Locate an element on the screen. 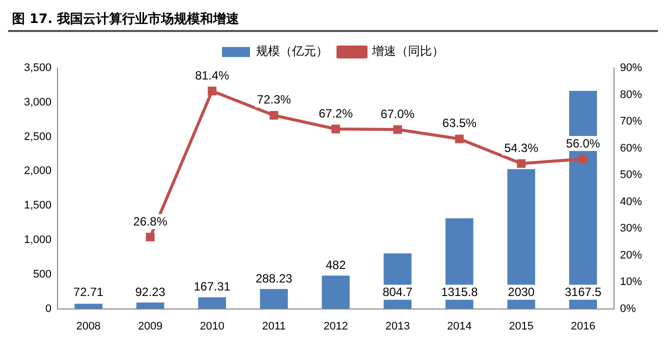 This screenshot has height=341, width=669. y-tick-label: 3,000 is located at coordinates (38, 102).